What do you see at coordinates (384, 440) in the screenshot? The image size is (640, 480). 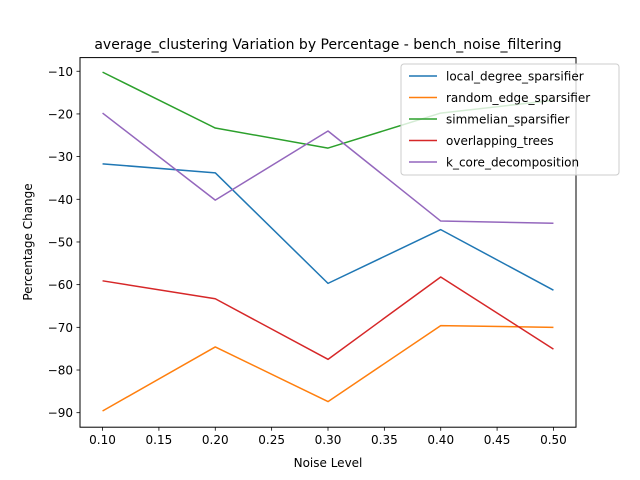 I see `x-tick-label: 0.35` at bounding box center [384, 440].